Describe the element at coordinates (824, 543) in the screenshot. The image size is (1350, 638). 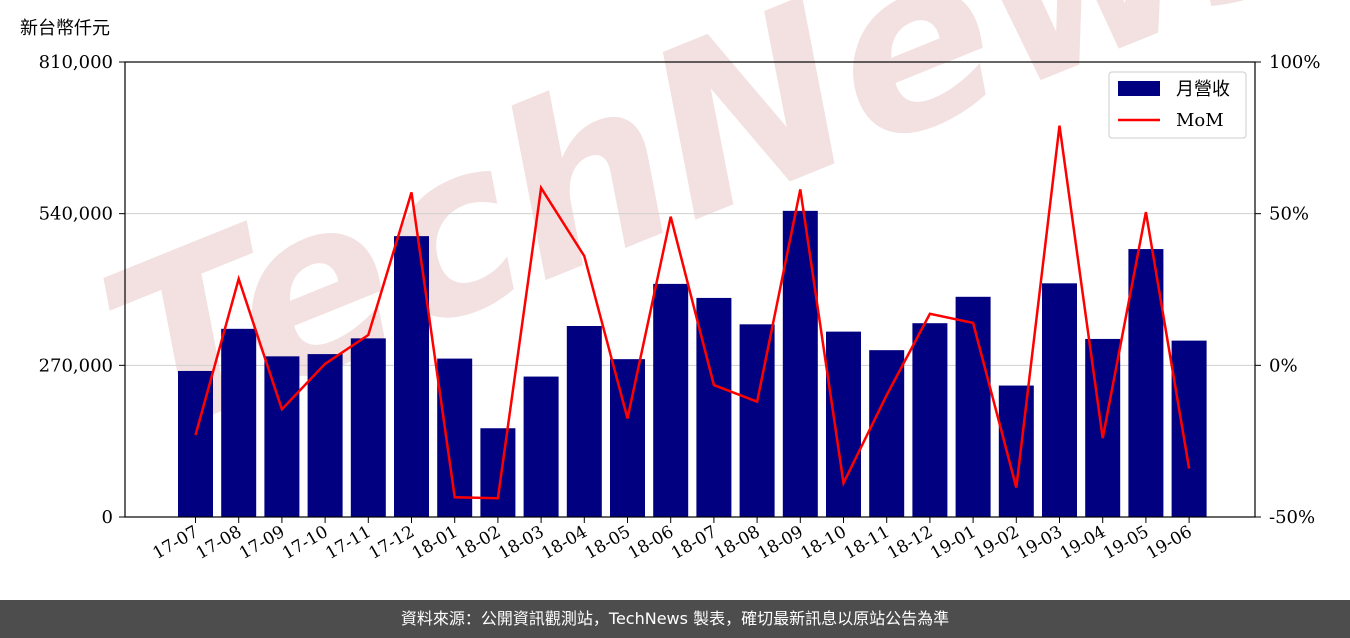
I see `x-tick-label: 18-10` at that location.